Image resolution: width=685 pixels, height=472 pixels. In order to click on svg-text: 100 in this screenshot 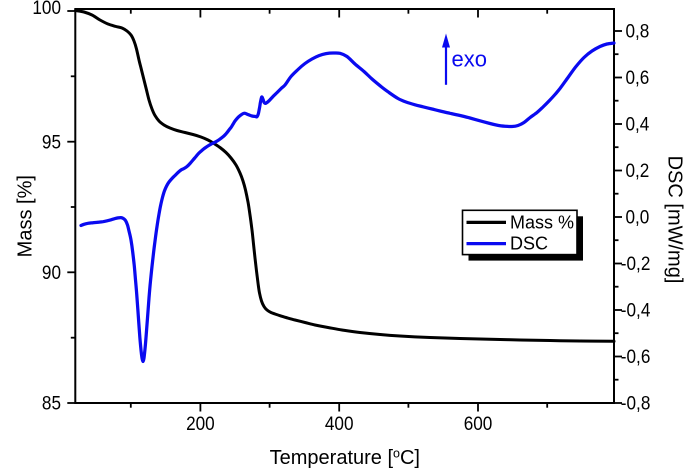, I will do `click(46, 9)`.